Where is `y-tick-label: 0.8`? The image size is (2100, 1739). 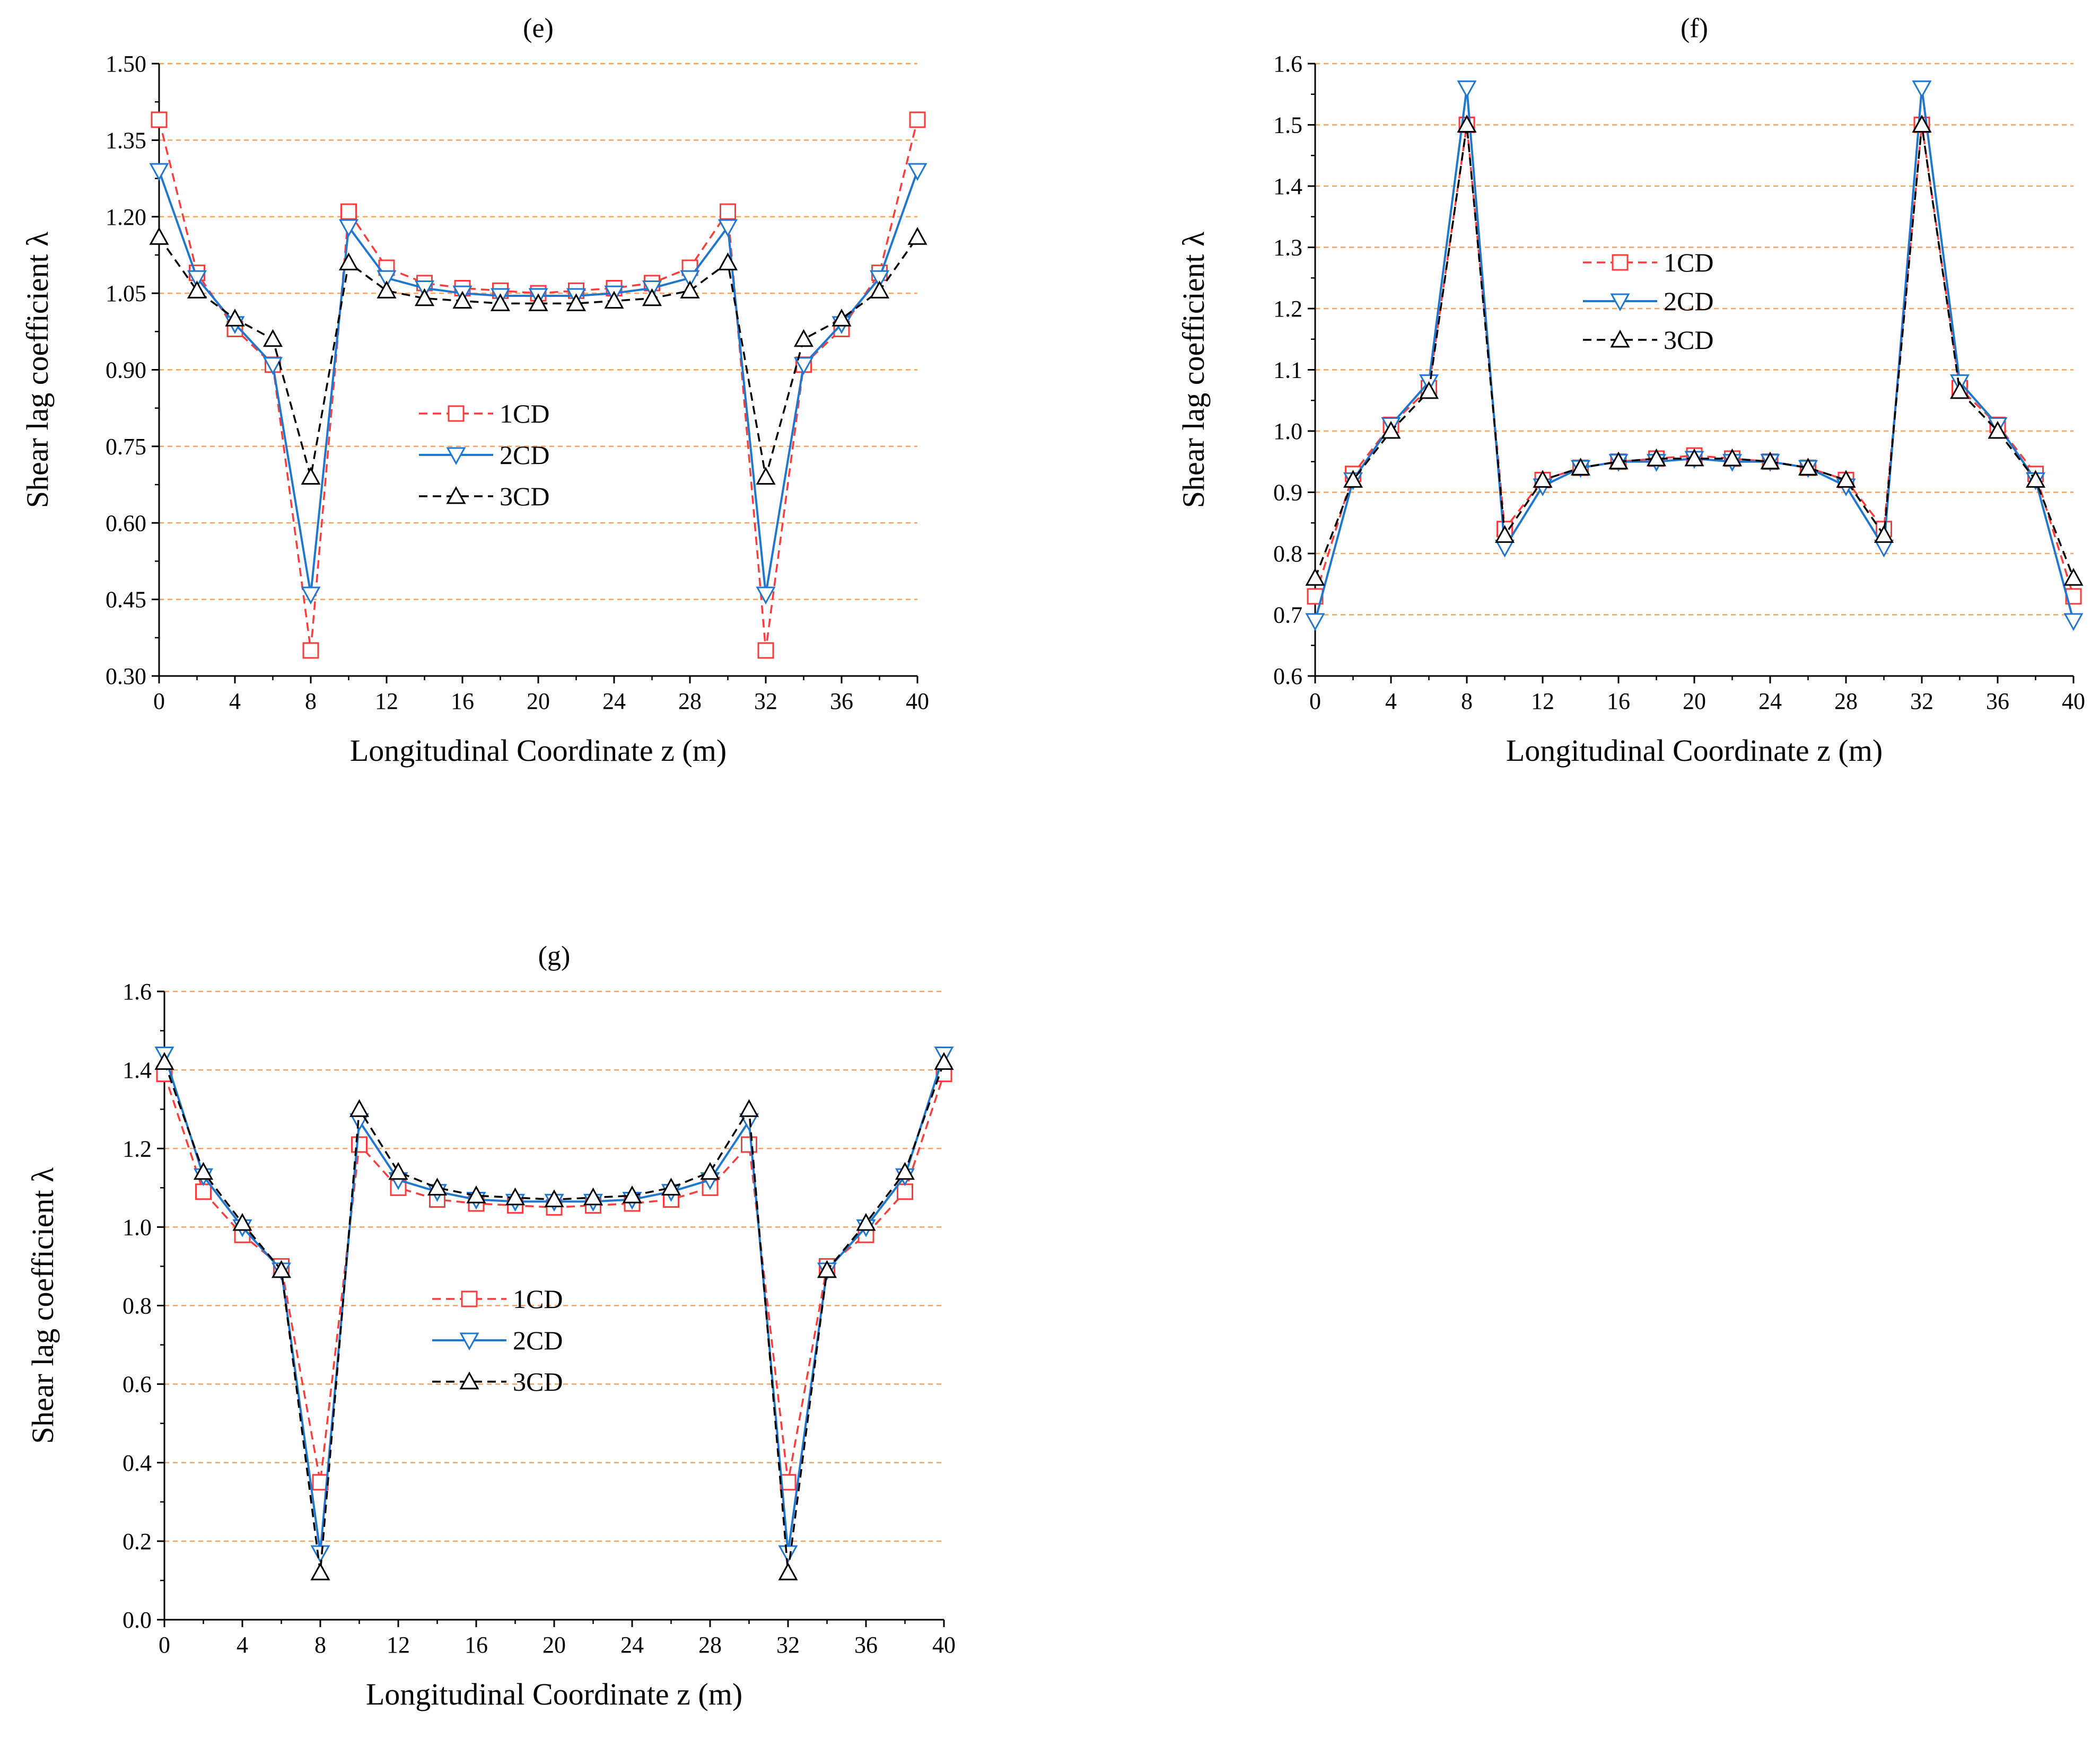 y-tick-label: 0.8 is located at coordinates (137, 1306).